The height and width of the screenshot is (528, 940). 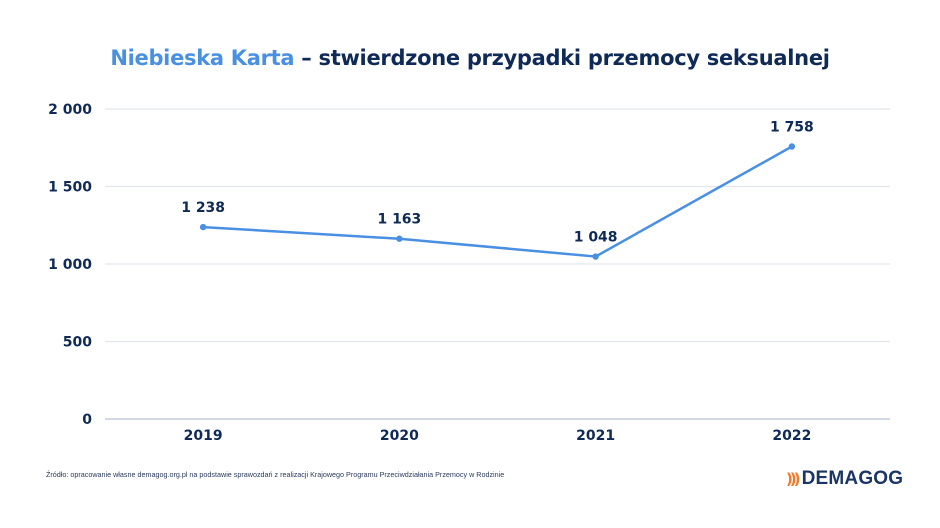 I want to click on data-label: 1 238, so click(x=203, y=208).